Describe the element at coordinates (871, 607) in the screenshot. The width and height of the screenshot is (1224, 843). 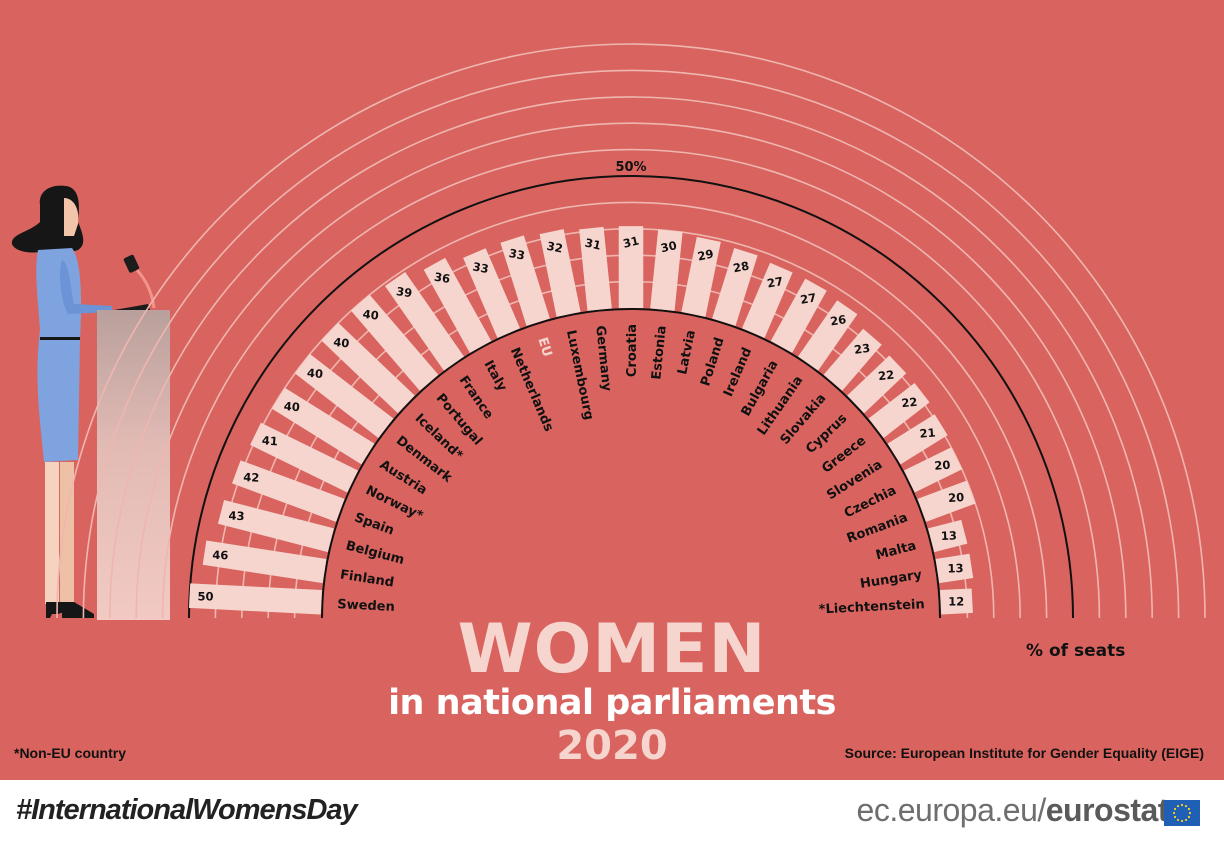
I see `category-label: *Liechtenstein` at that location.